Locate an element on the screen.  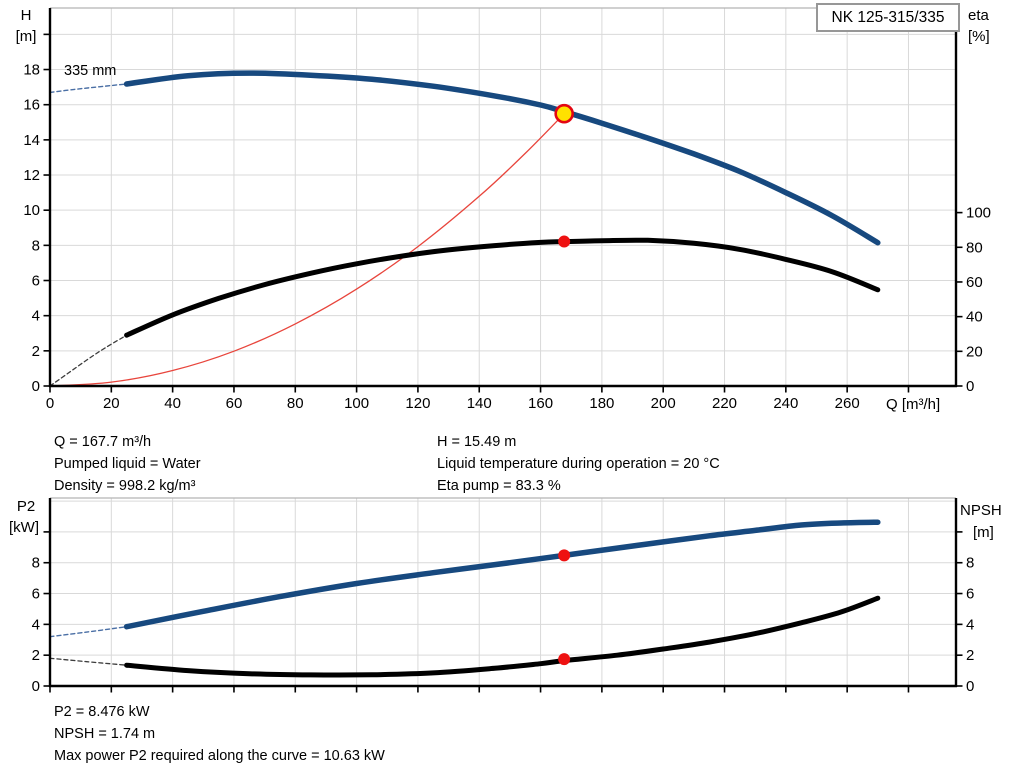
svg-text: 18 is located at coordinates (31, 70).